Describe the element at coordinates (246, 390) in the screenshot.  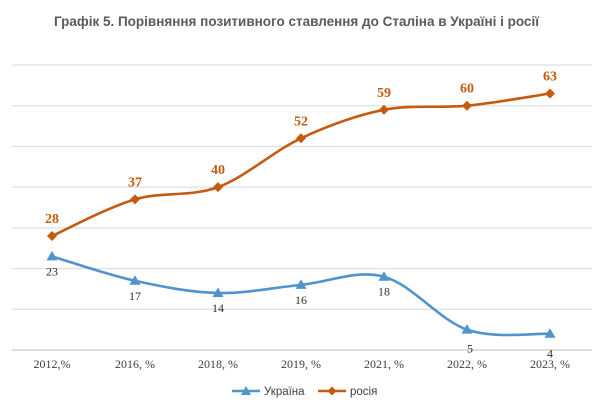
I see `legend-marker-ukraine` at that location.